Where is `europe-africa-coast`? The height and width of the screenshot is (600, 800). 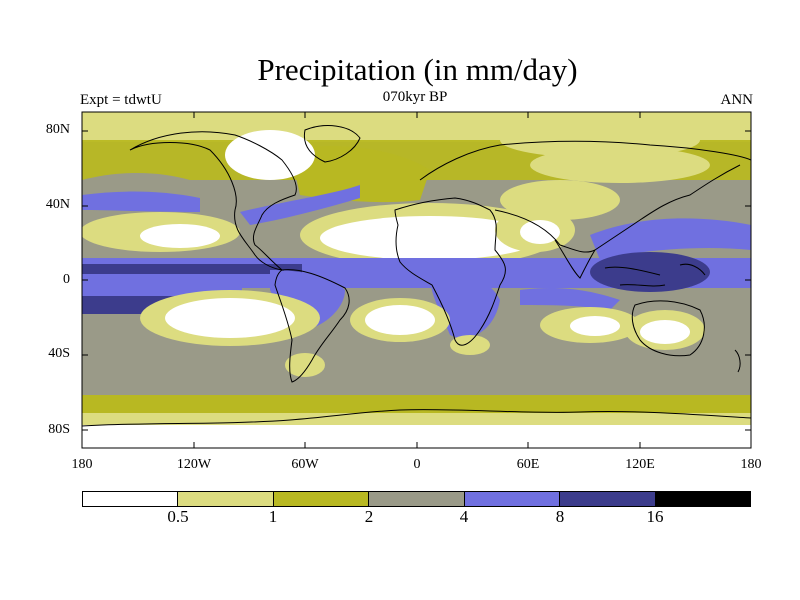
europe-africa-coast is located at coordinates (450, 271).